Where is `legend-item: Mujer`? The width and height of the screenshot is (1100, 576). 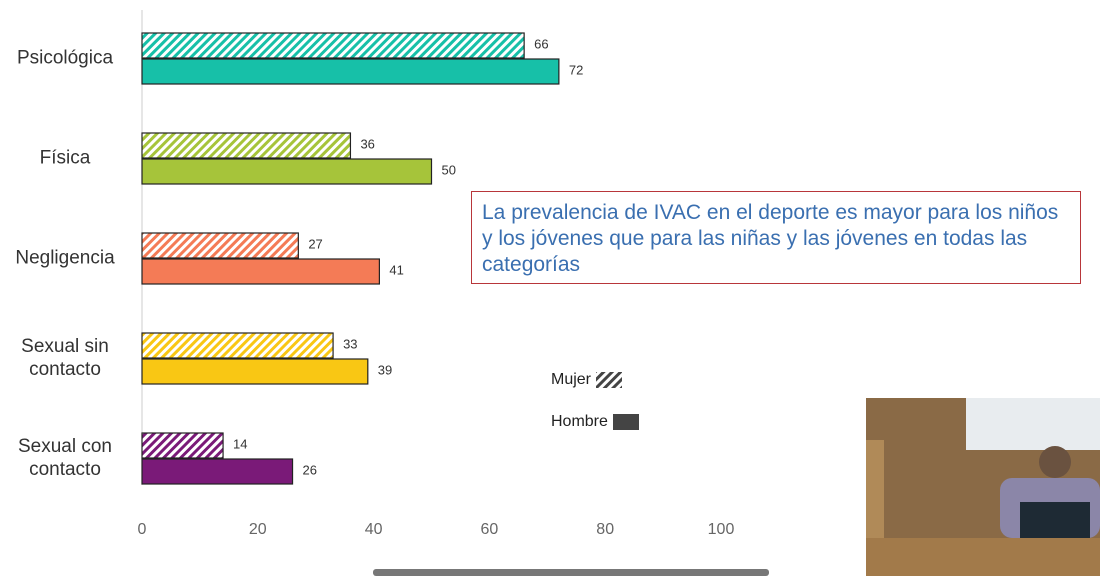
legend-item: Mujer is located at coordinates (587, 380).